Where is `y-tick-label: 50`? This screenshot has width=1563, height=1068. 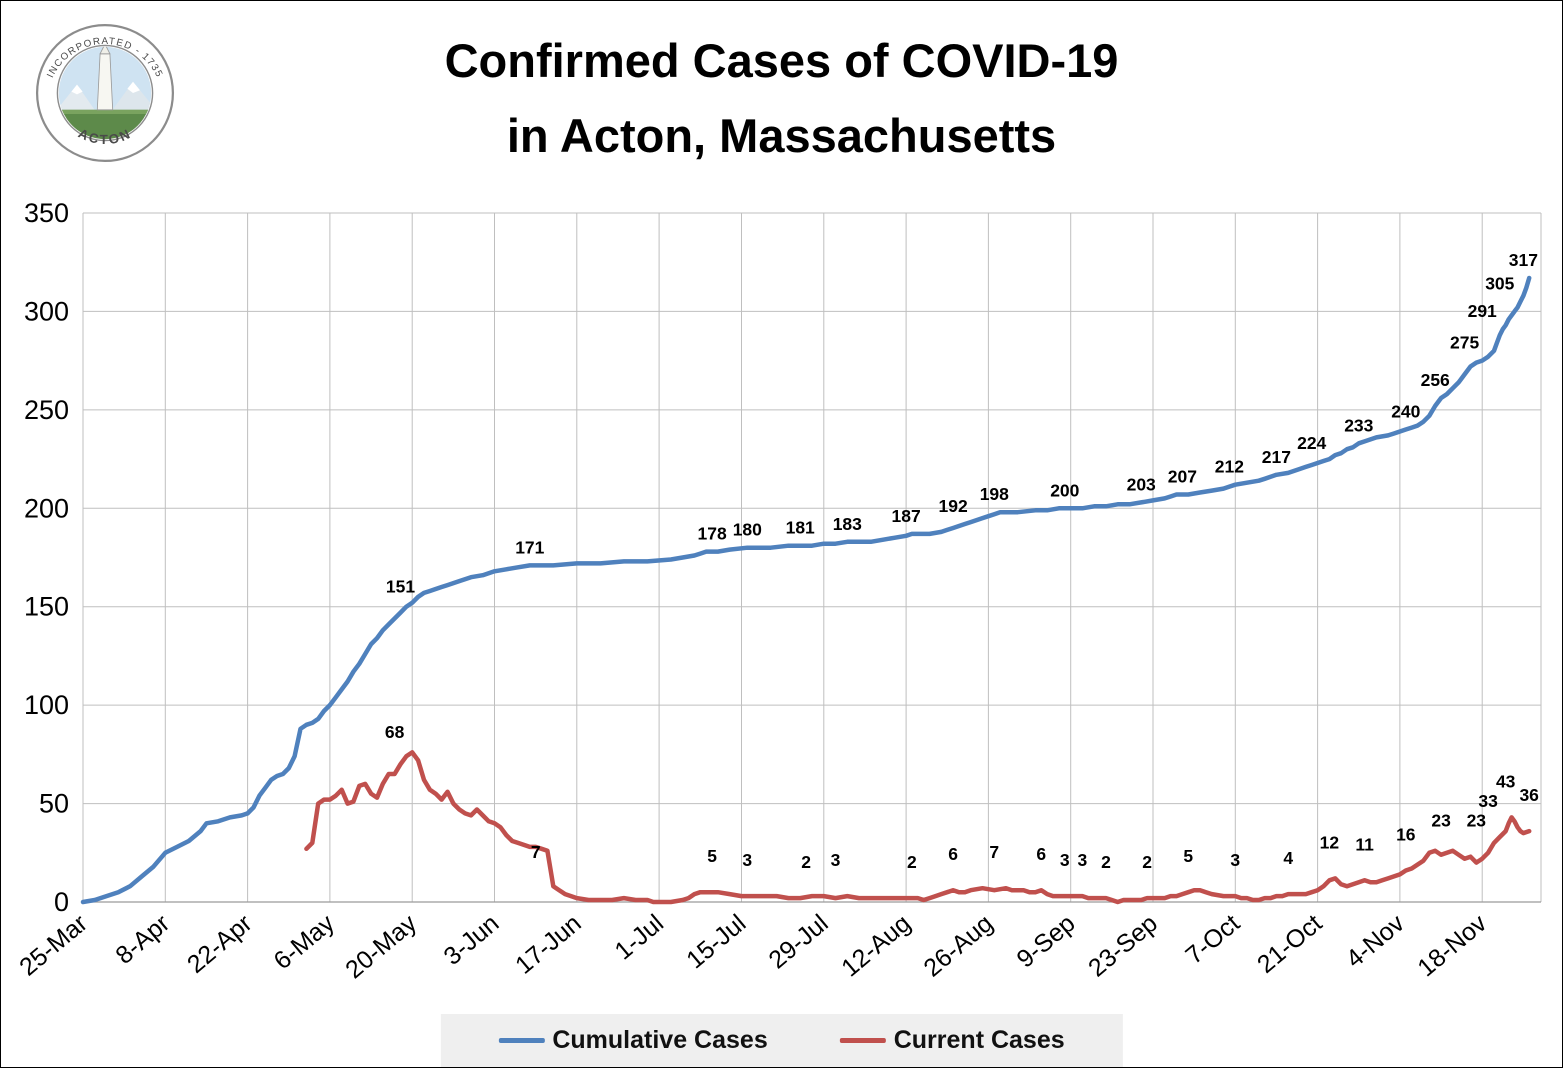
y-tick-label: 50 is located at coordinates (54, 804).